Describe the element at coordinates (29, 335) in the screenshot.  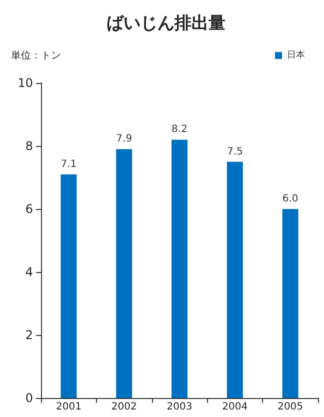
I see `y-tick-label: 2` at that location.